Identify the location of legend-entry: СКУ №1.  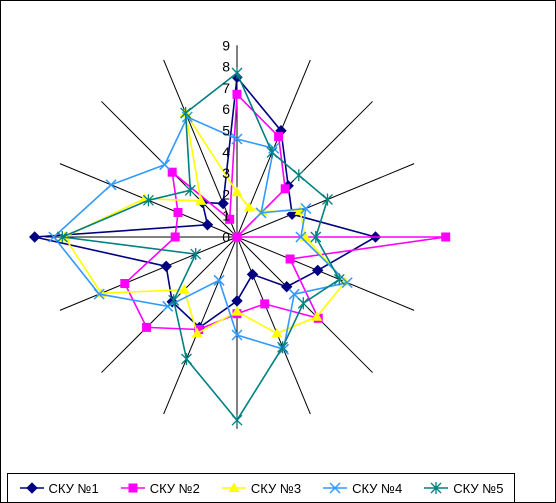
(59, 488).